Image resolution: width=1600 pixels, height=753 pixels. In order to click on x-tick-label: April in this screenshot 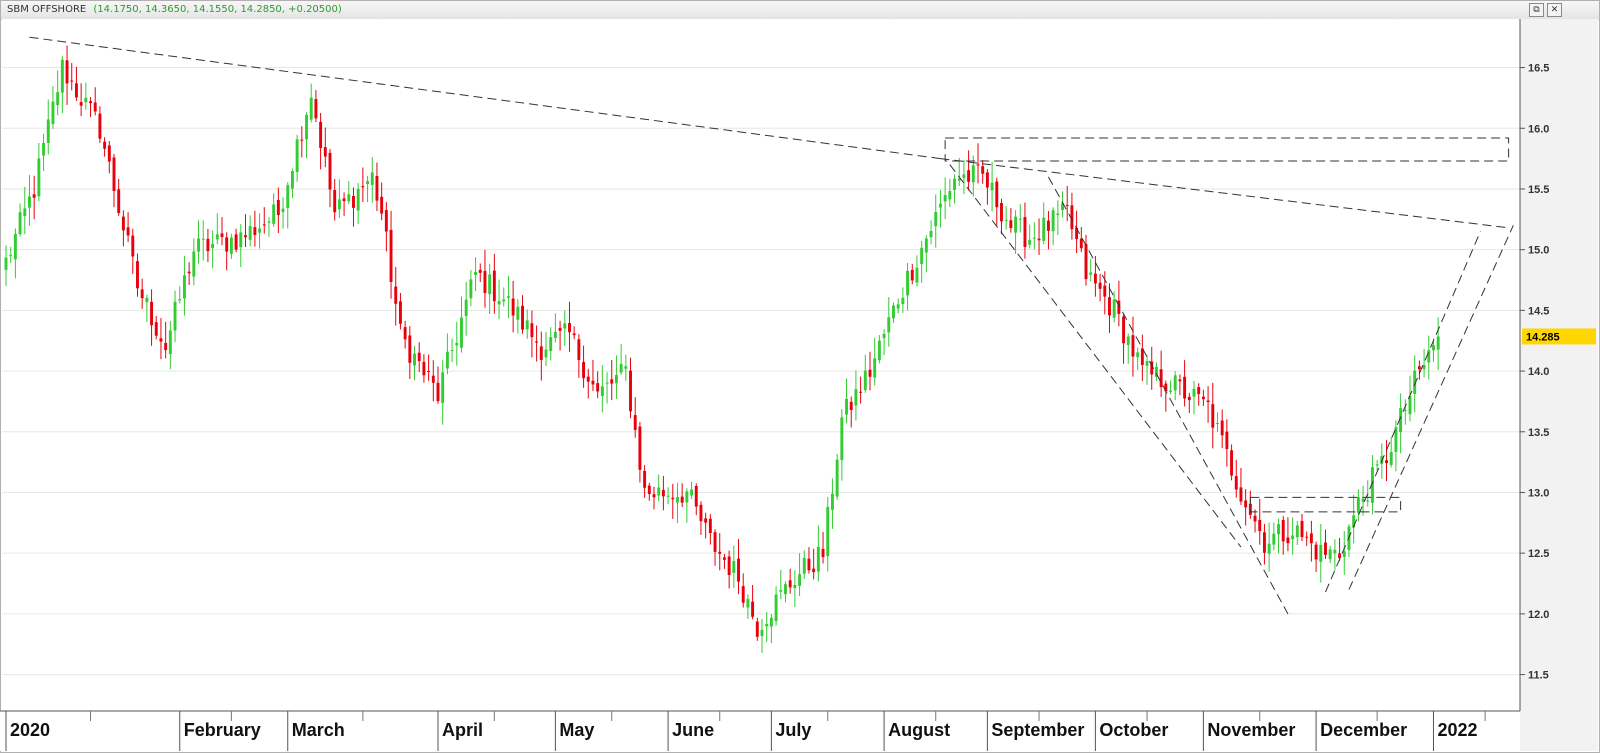, I will do `click(462, 730)`.